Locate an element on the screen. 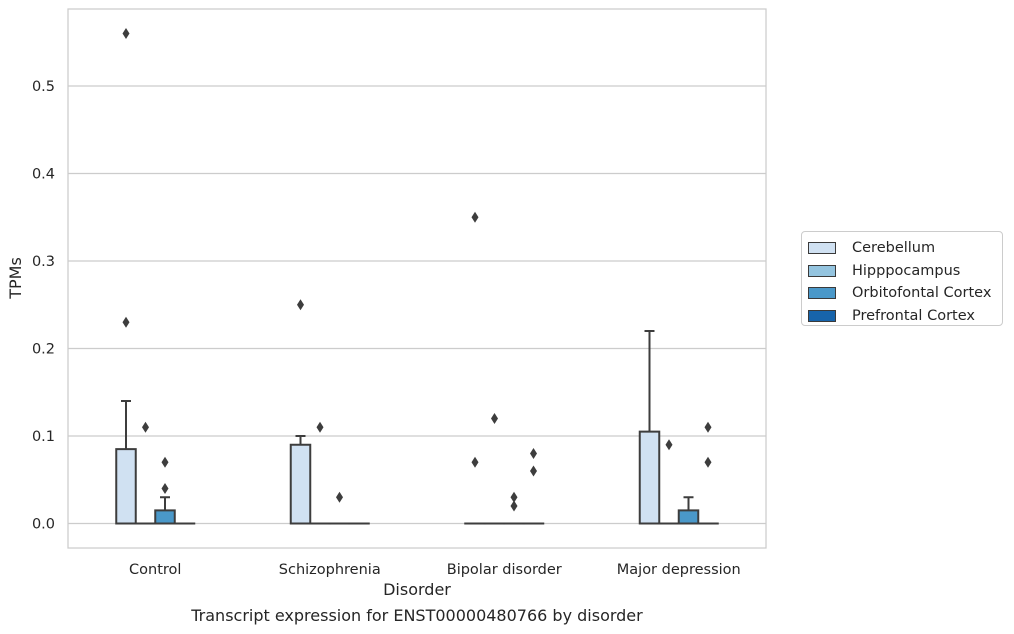  x-tick-label: Major depression is located at coordinates (679, 570).